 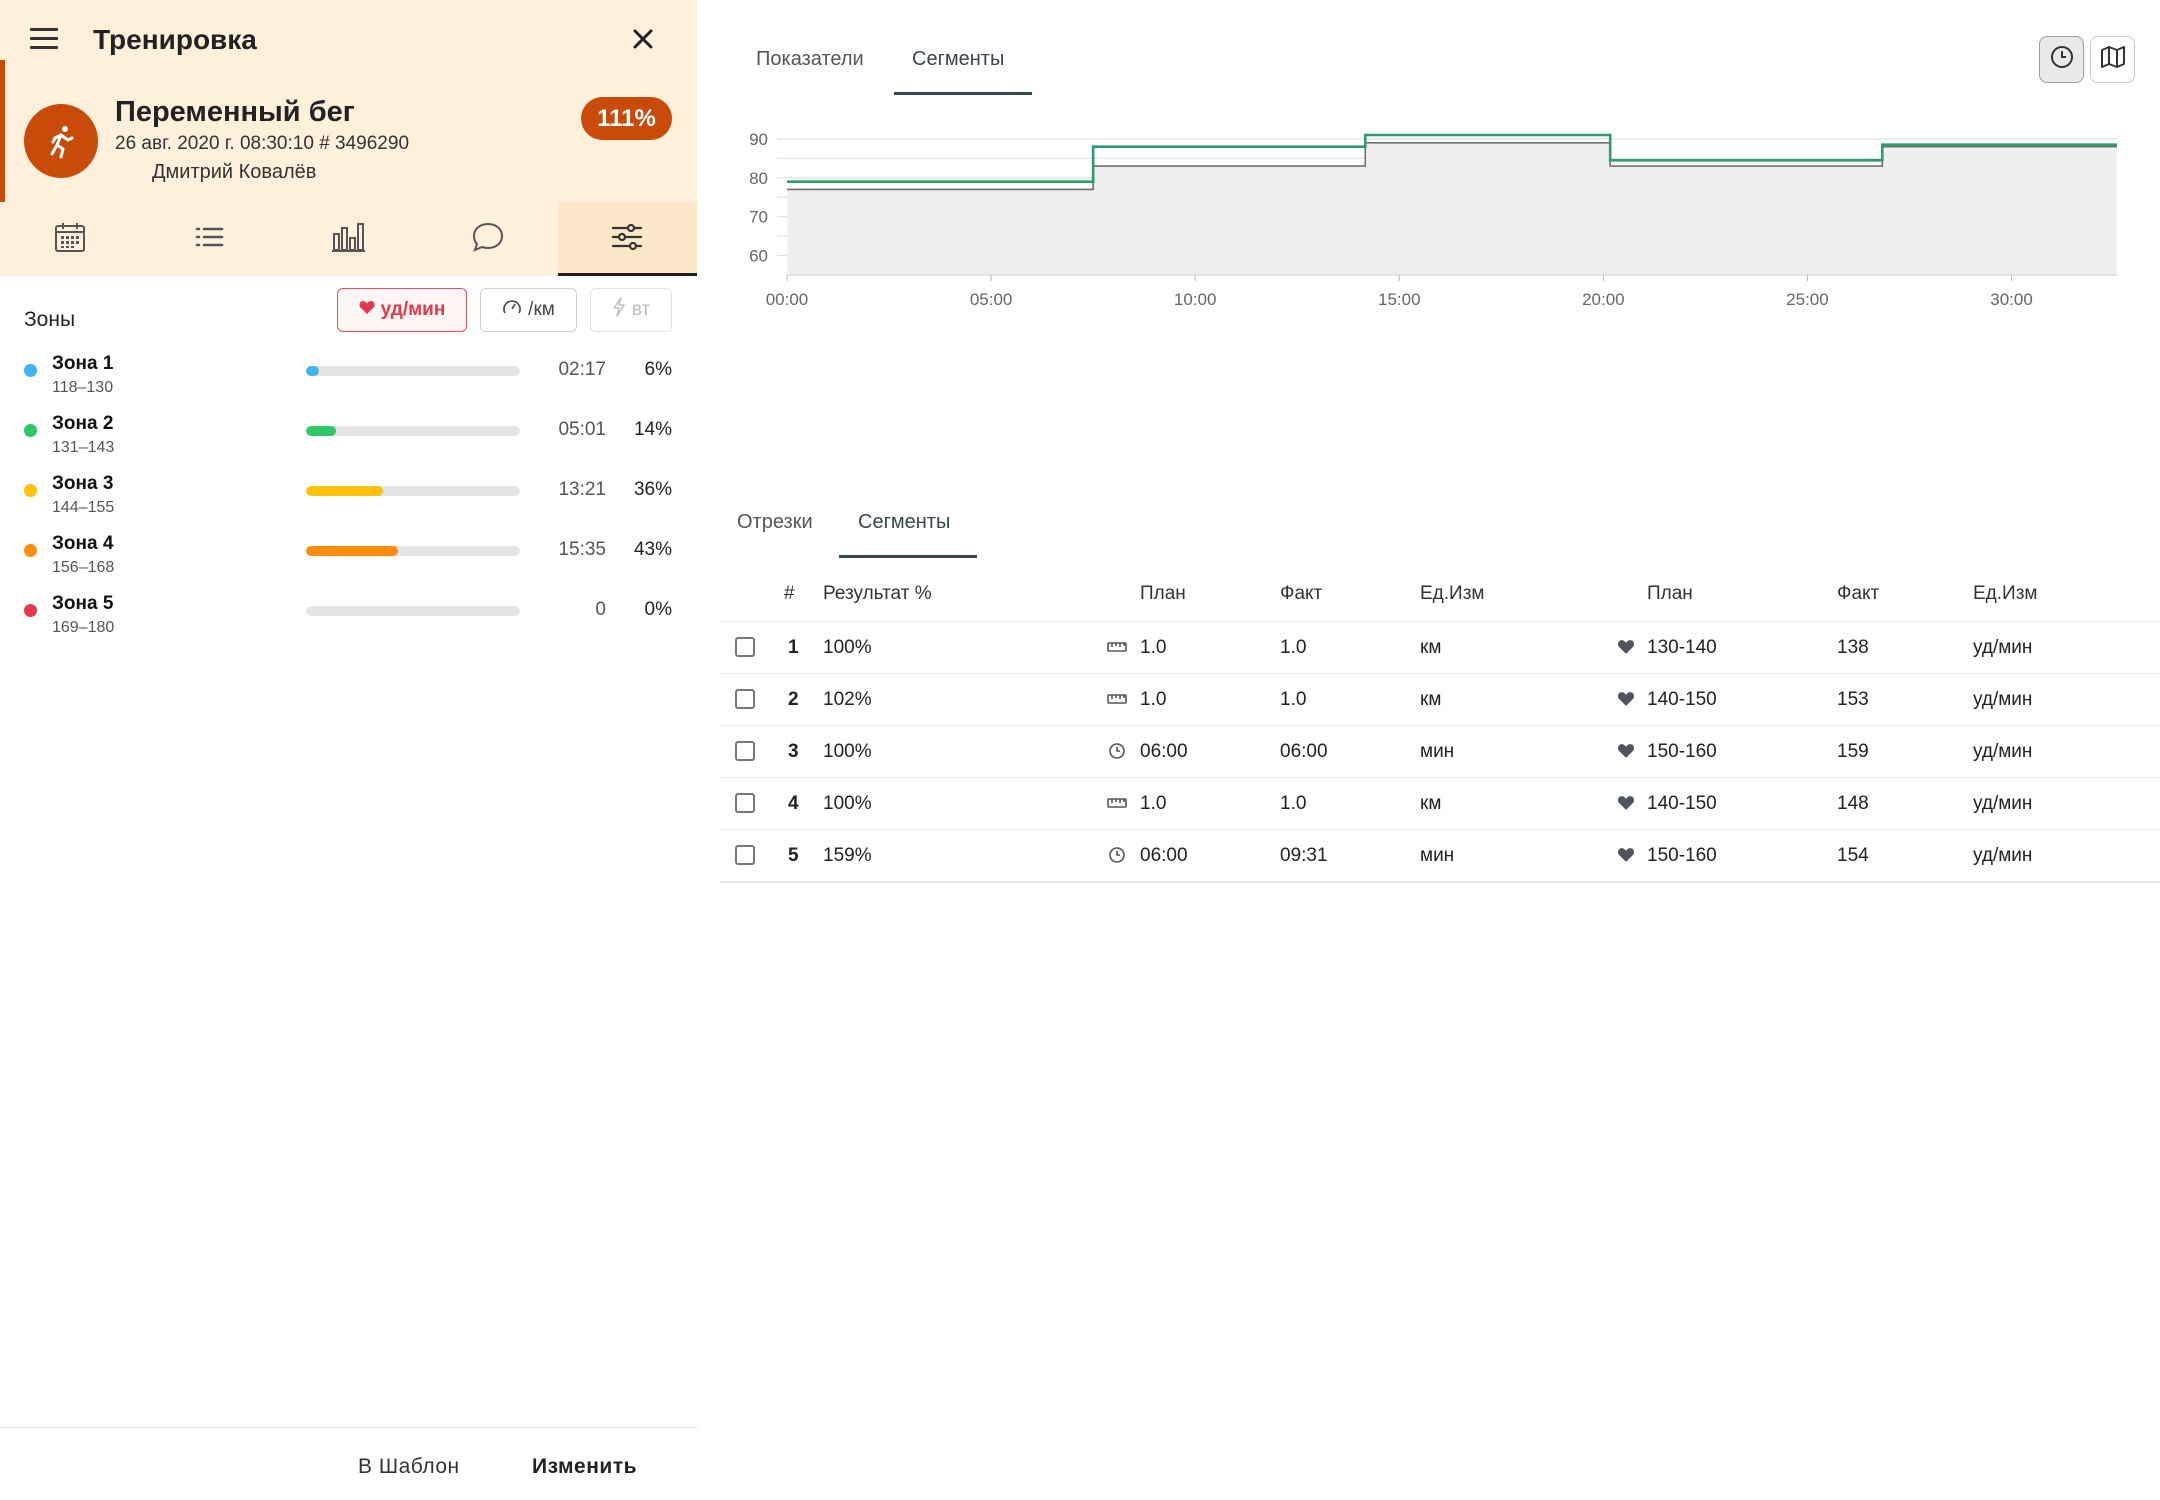 What do you see at coordinates (810, 59) in the screenshot?
I see `tab-indicators: Показатели` at bounding box center [810, 59].